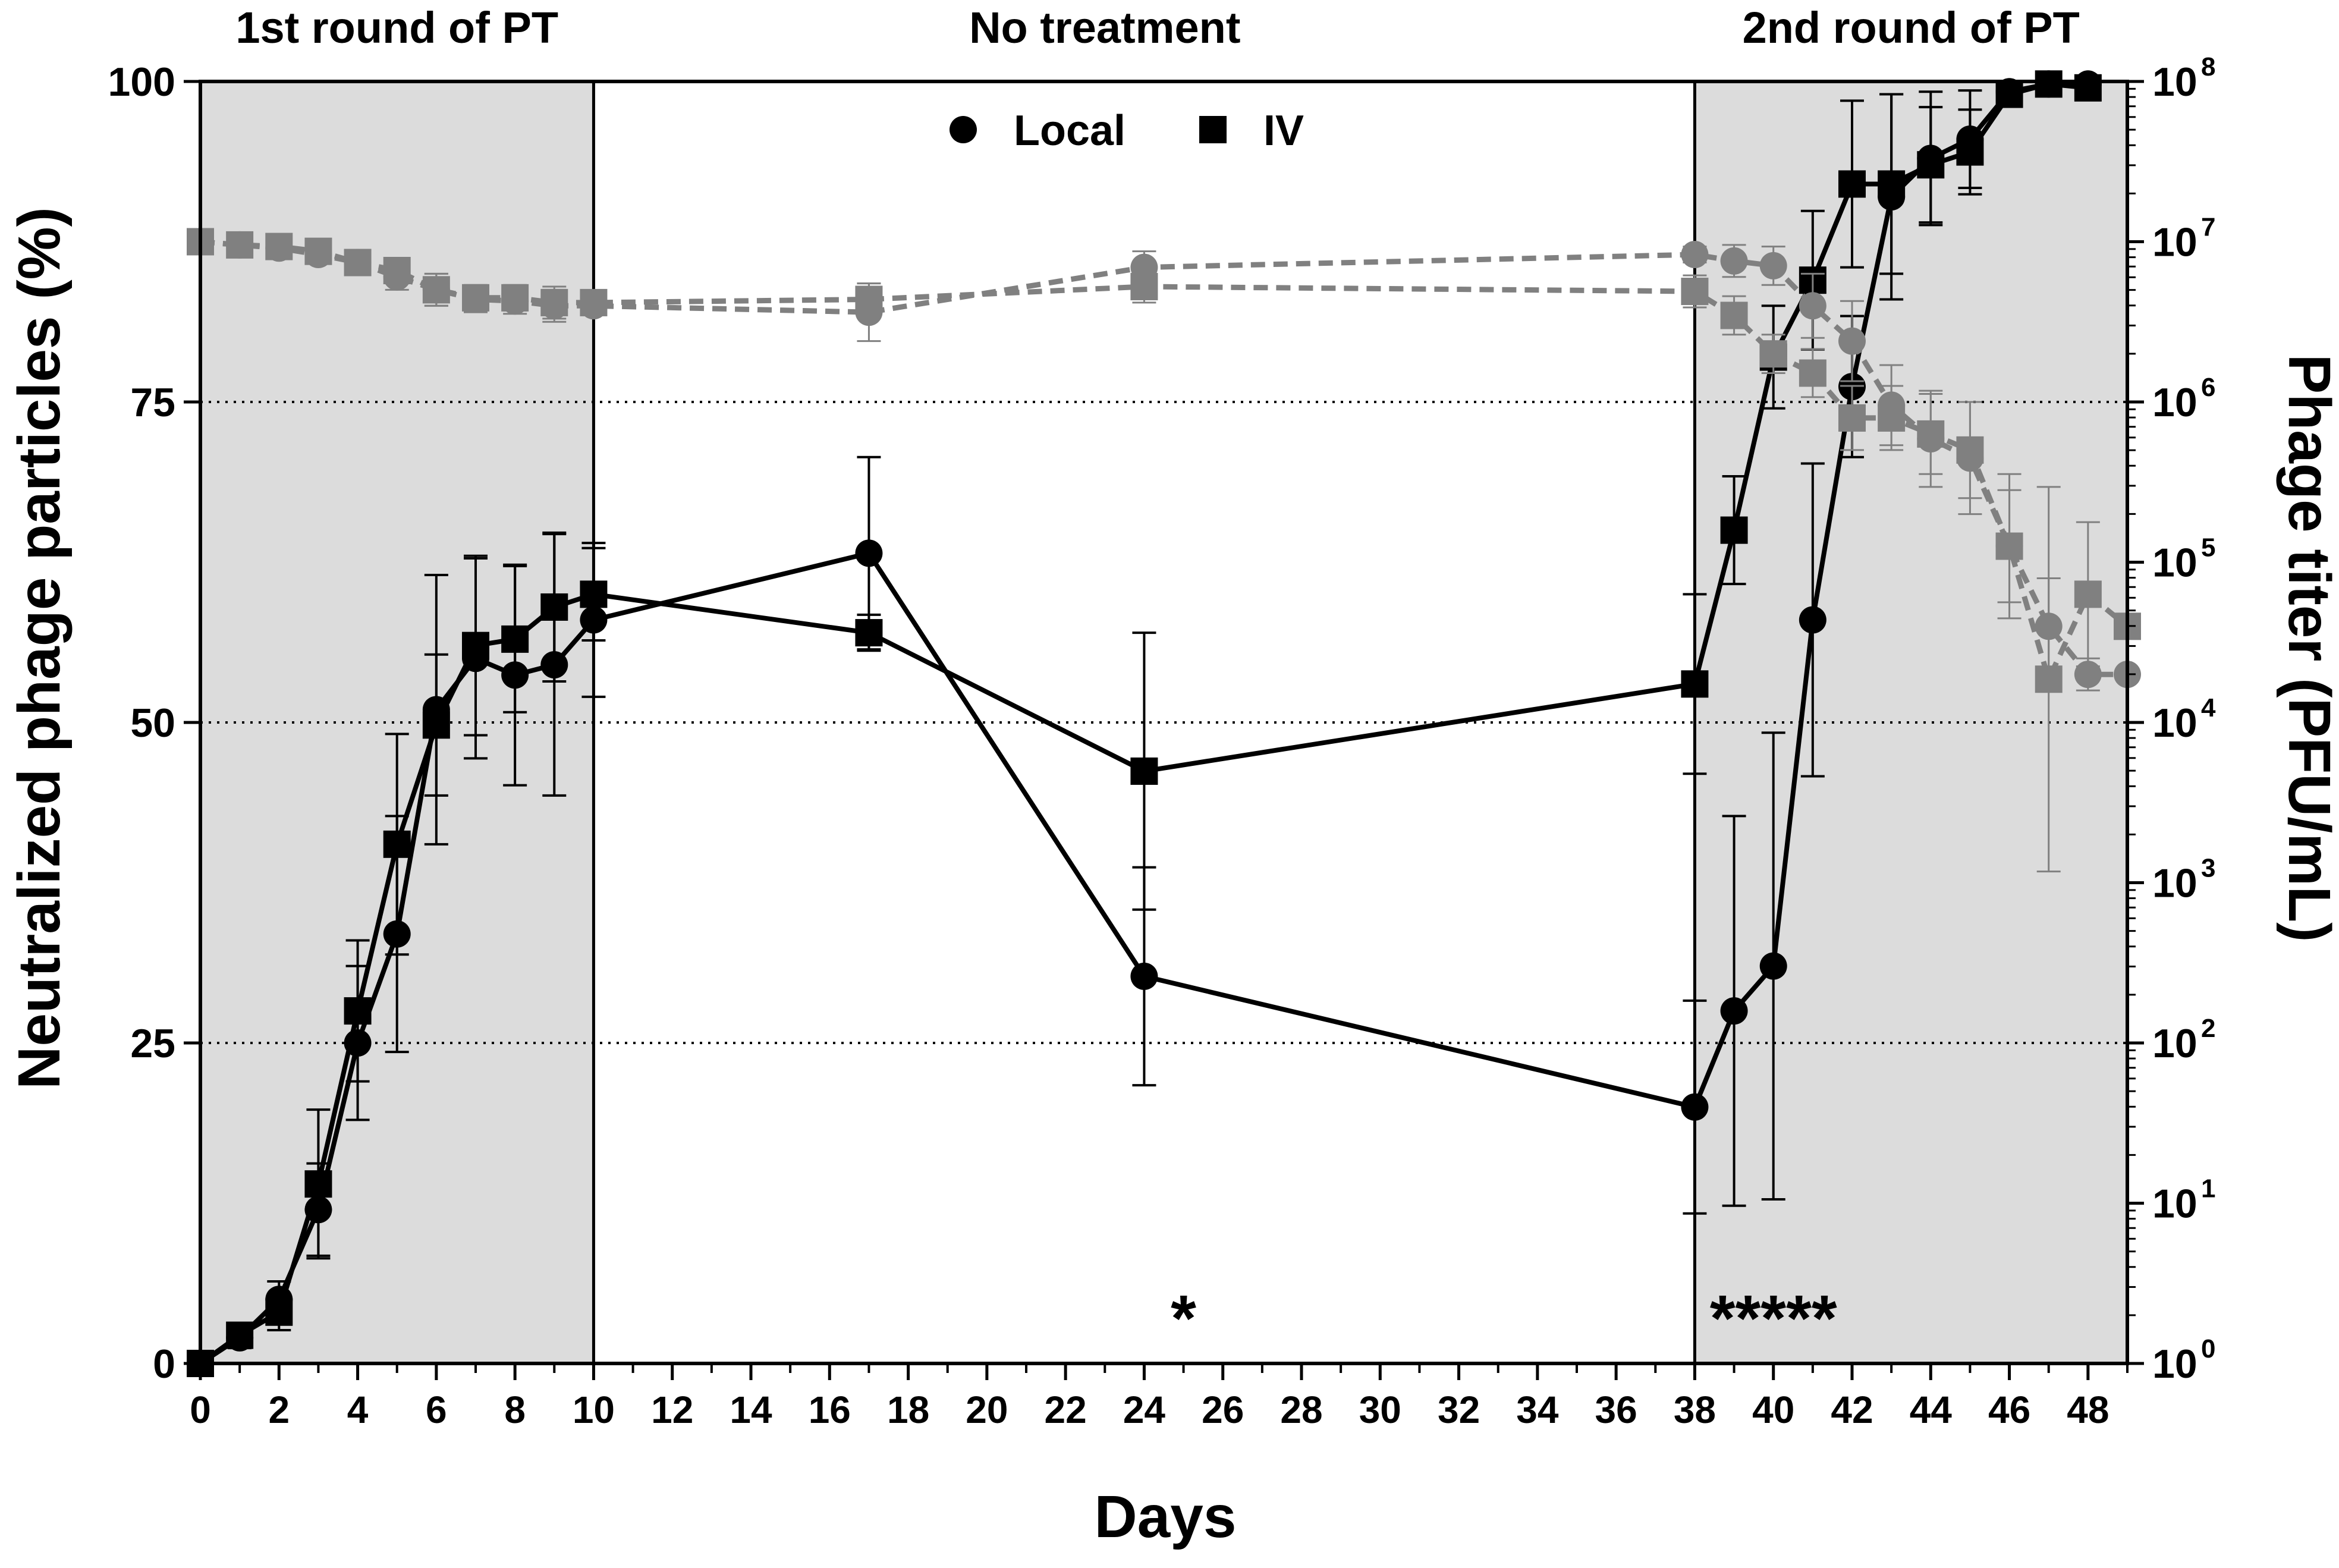  Describe the element at coordinates (2208, 387) in the screenshot. I see `y2-tick-label-exponent: 6` at that location.